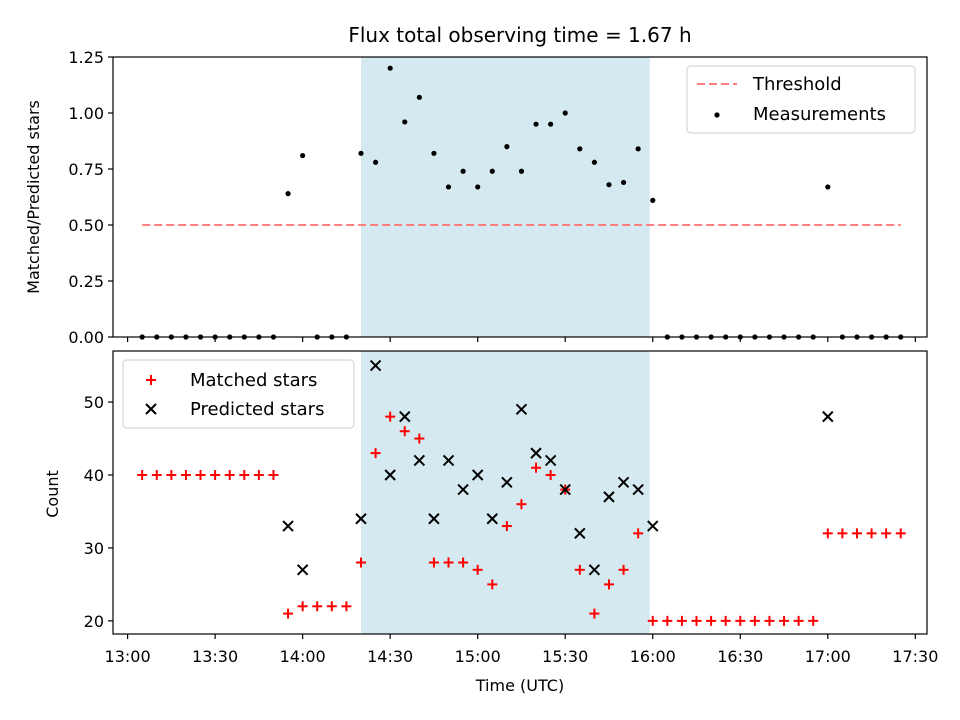 The width and height of the screenshot is (960, 720). Describe the element at coordinates (565, 656) in the screenshot. I see `time-x-tick-label: 15:30` at that location.